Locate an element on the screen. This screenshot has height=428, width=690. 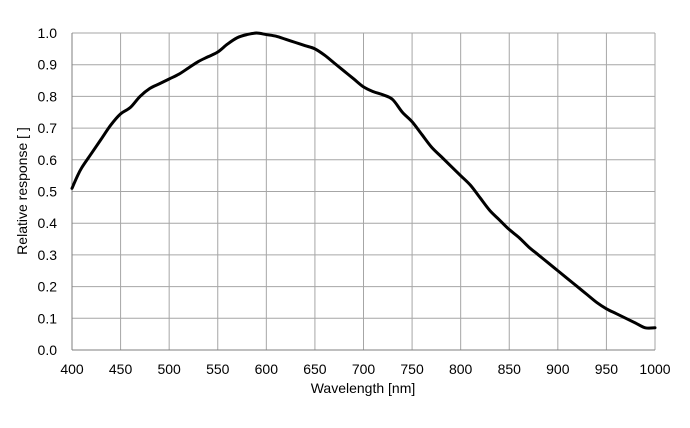
x-tick-labels: 400 450 500 550 600 650 700 750 800 850 900 950 1000 is located at coordinates (365, 369).